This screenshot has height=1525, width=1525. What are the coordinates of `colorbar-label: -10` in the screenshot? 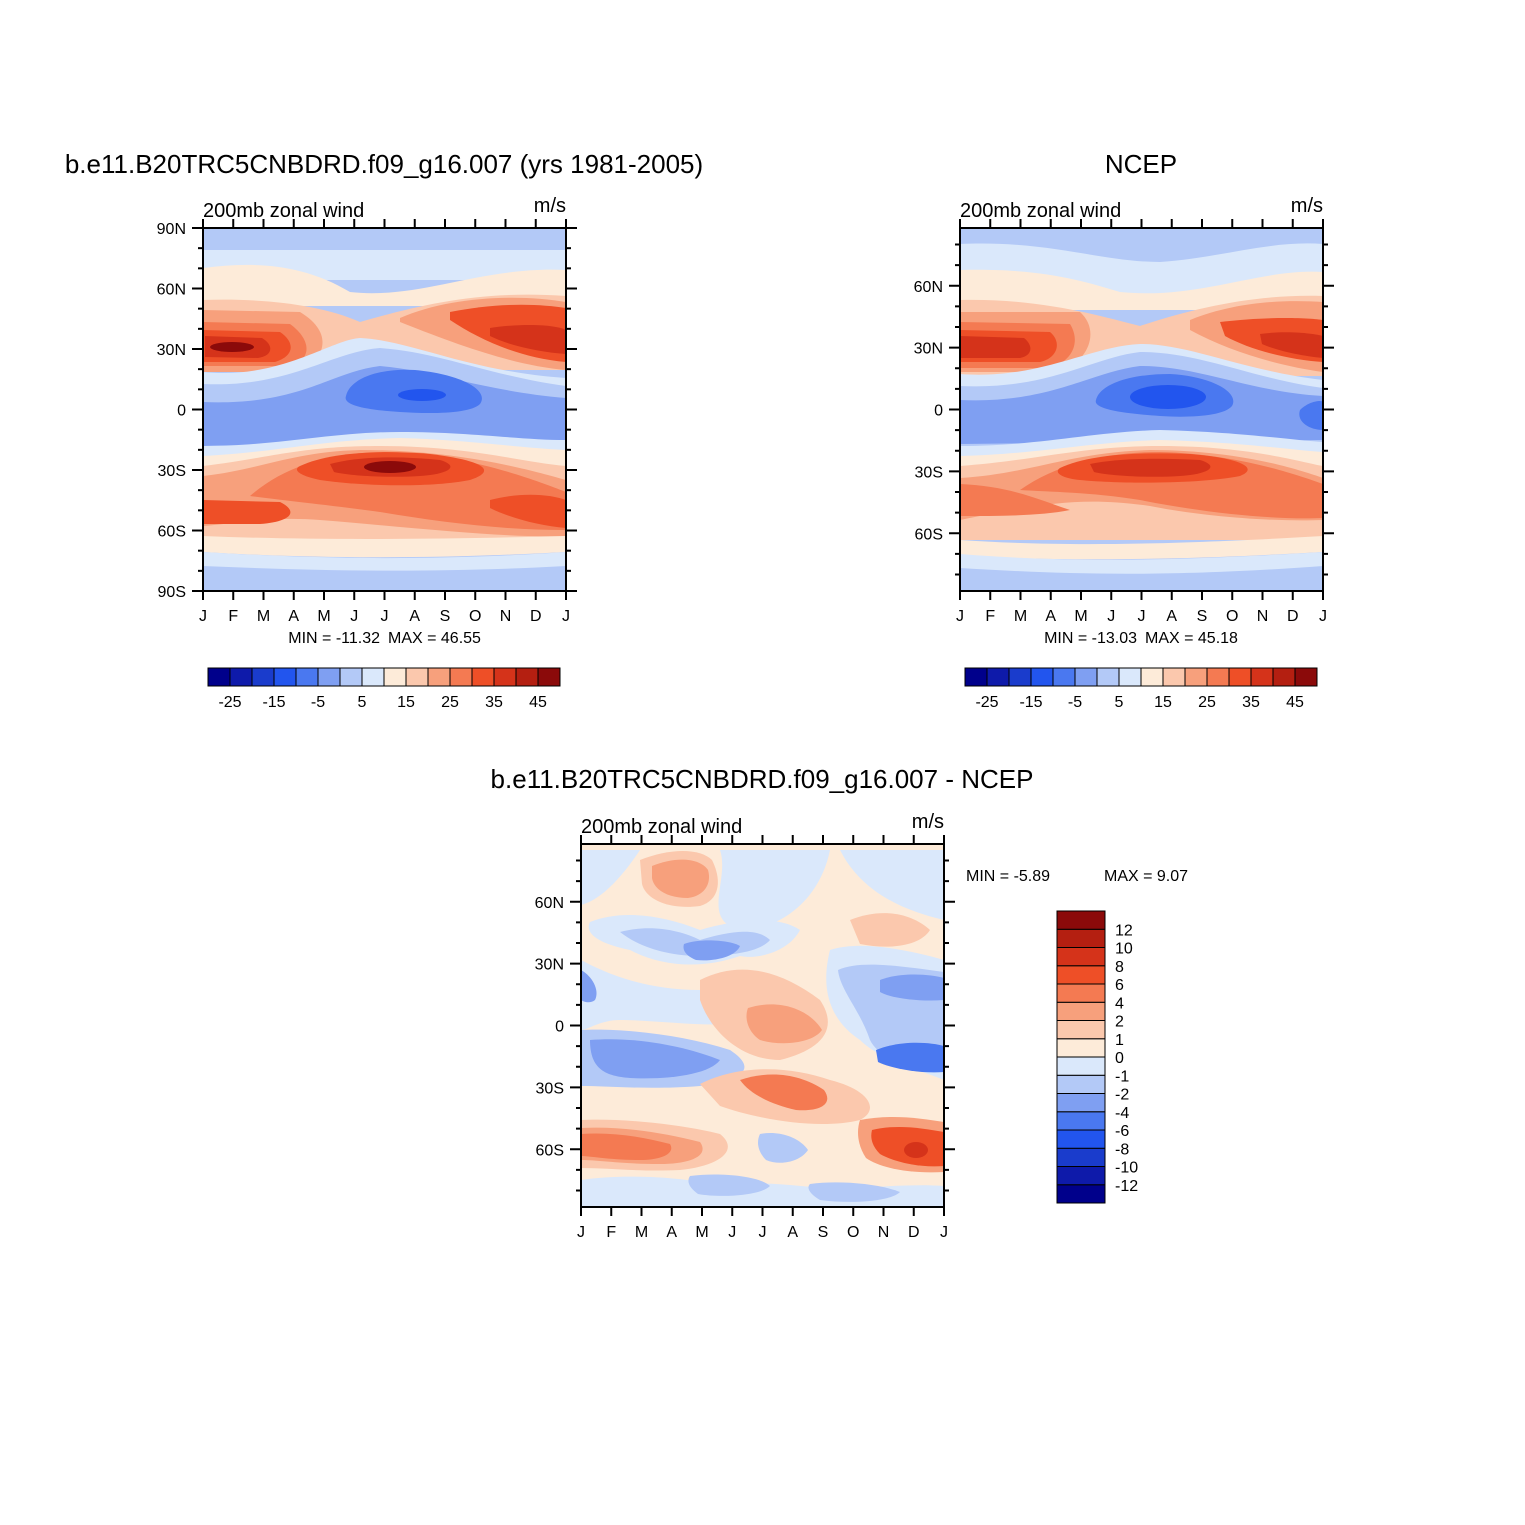 It's located at (1126, 1168).